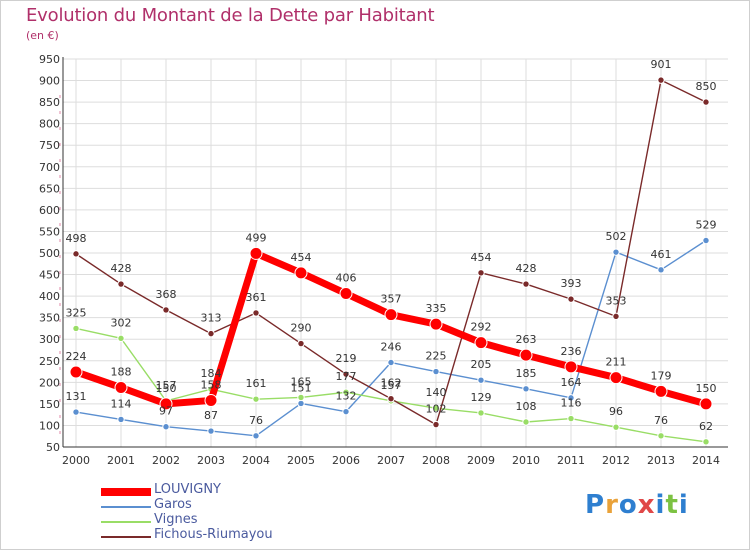  What do you see at coordinates (76, 460) in the screenshot?
I see `x-tick-label: 2000` at bounding box center [76, 460].